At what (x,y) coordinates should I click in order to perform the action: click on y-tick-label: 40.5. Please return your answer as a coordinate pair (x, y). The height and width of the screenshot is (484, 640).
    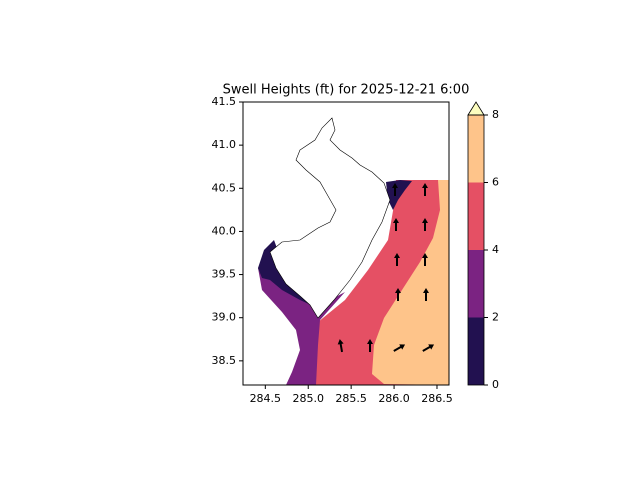
    Looking at the image, I should click on (224, 187).